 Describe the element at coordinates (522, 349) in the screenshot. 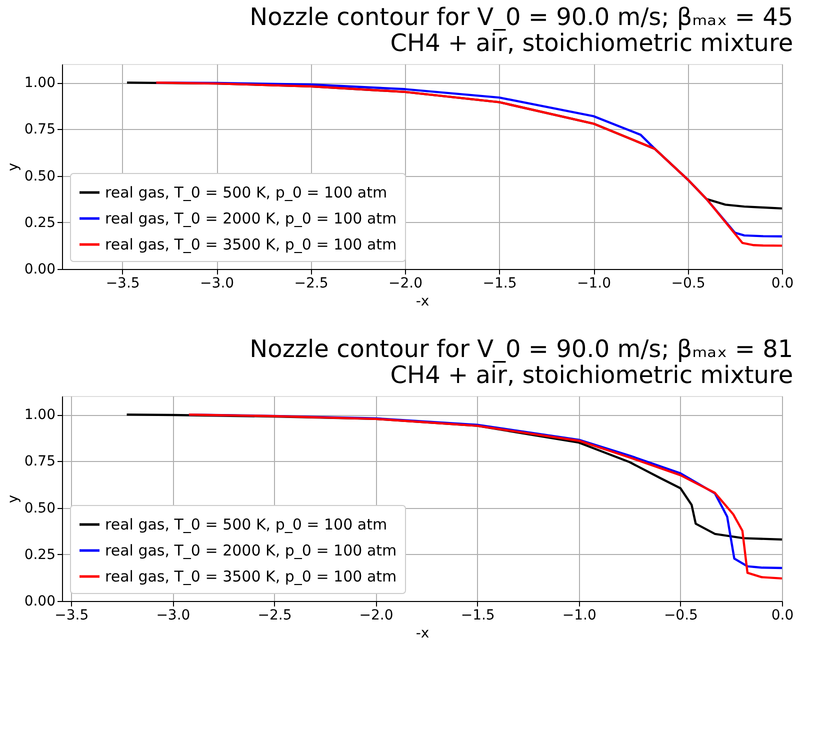

I see `chart-title: Nozzle contour for V_0 = 90.0 m/s; βₘₐₓ = 81` at that location.